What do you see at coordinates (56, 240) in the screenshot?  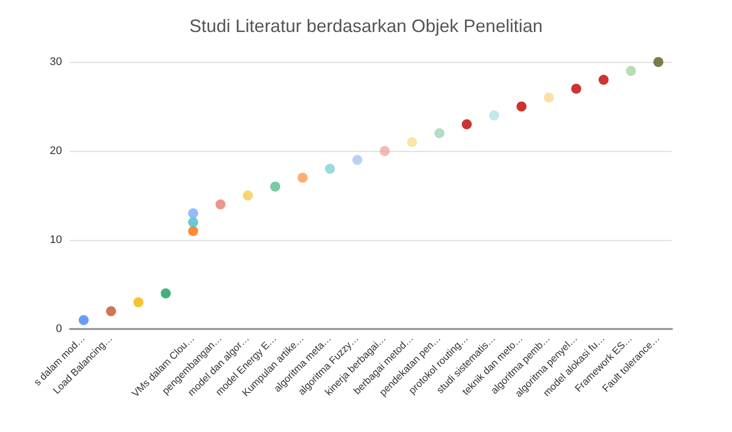 I see `y-tick-label: 10` at bounding box center [56, 240].